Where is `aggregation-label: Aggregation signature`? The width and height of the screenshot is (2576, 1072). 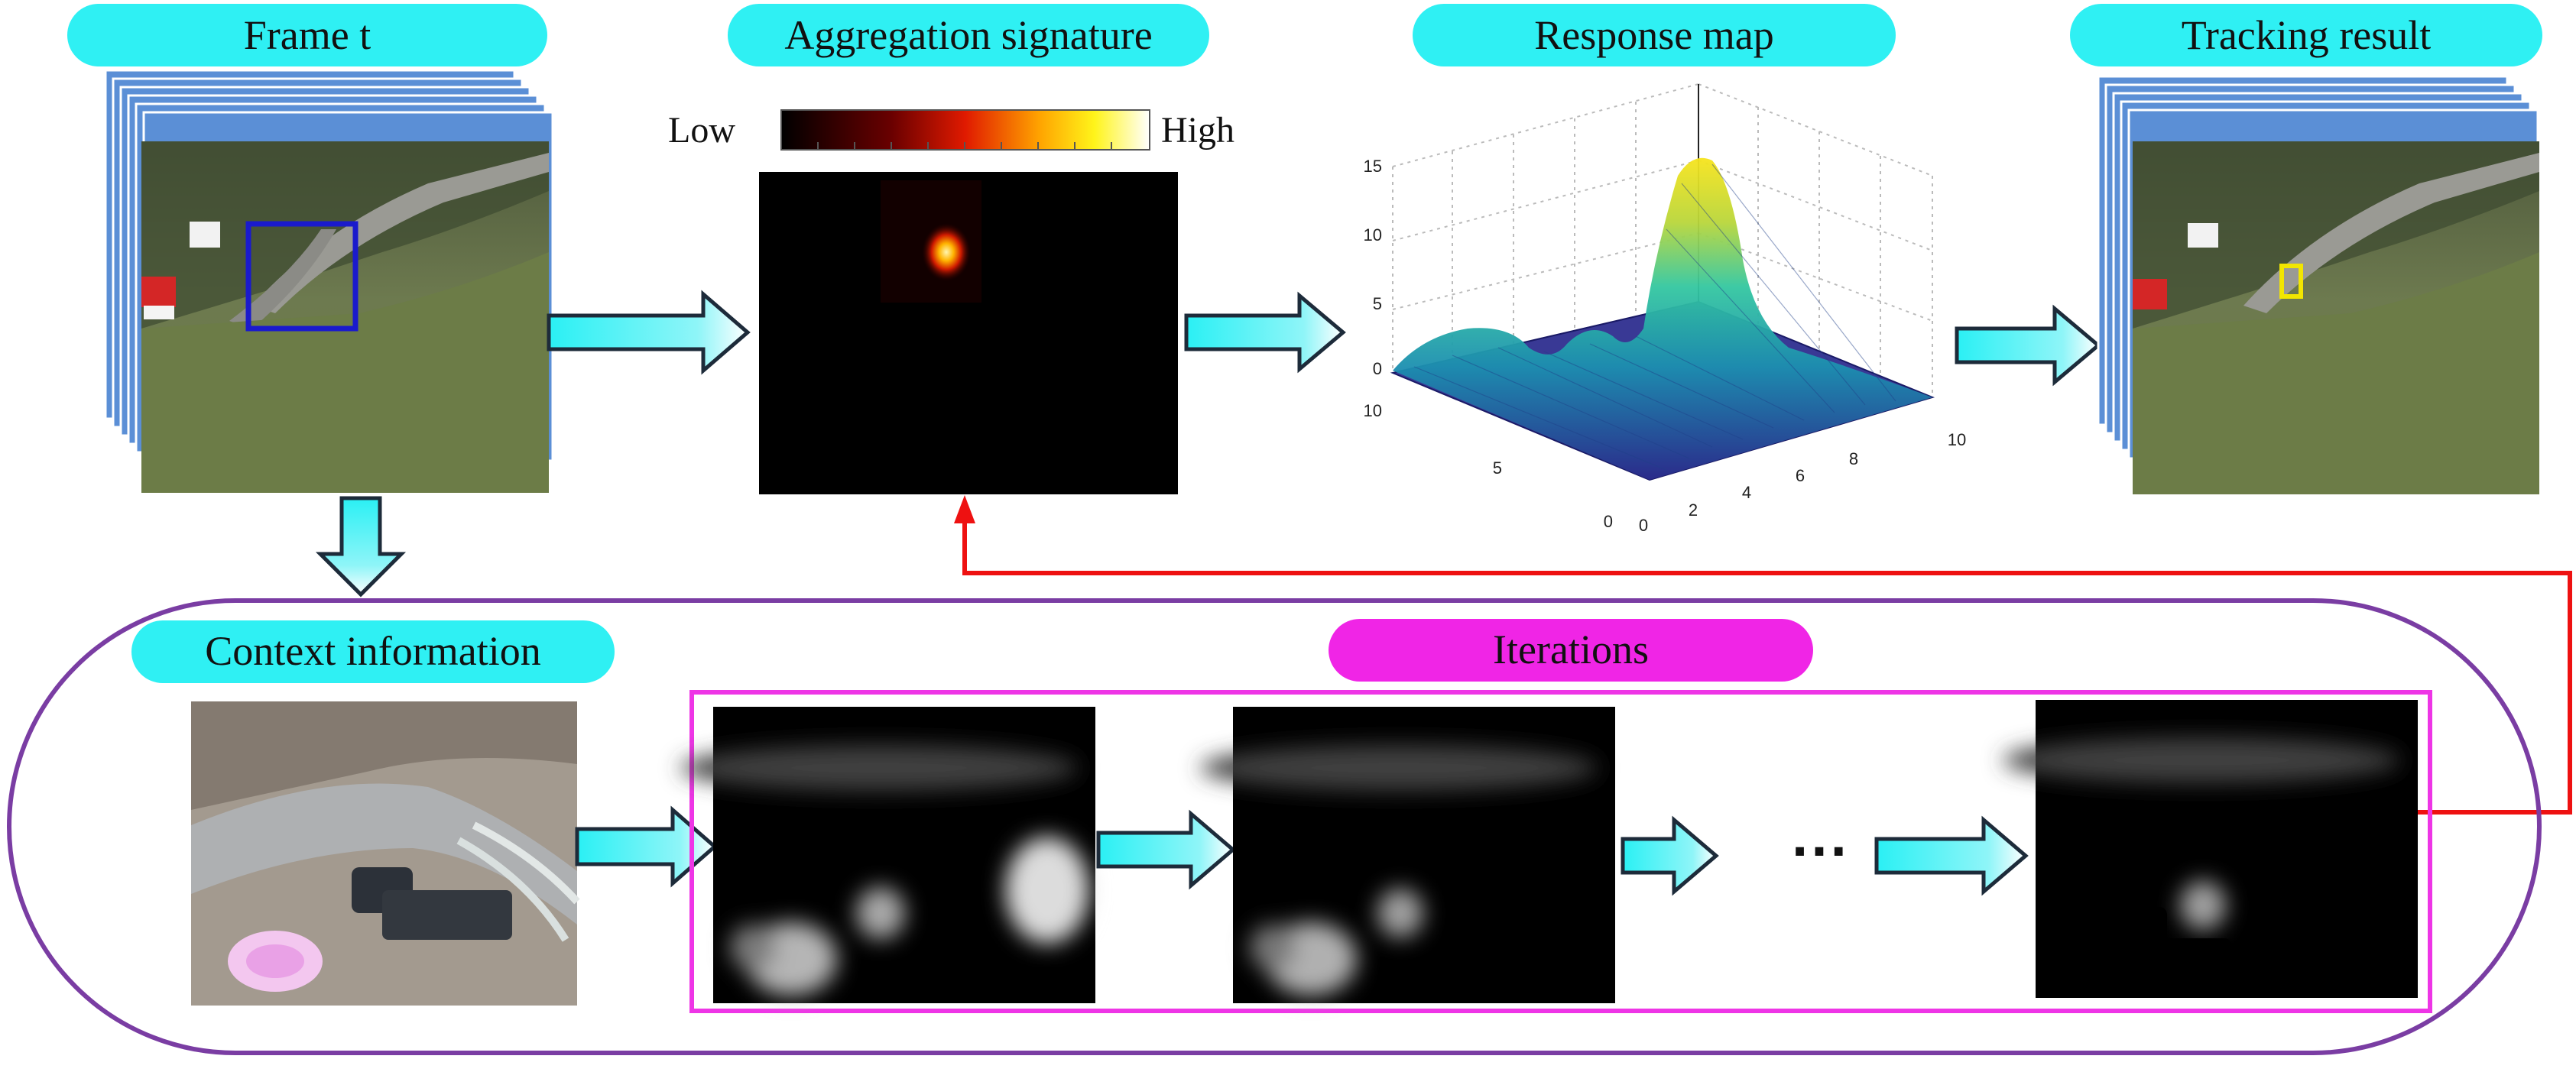 aggregation-label: Aggregation signature is located at coordinates (968, 35).